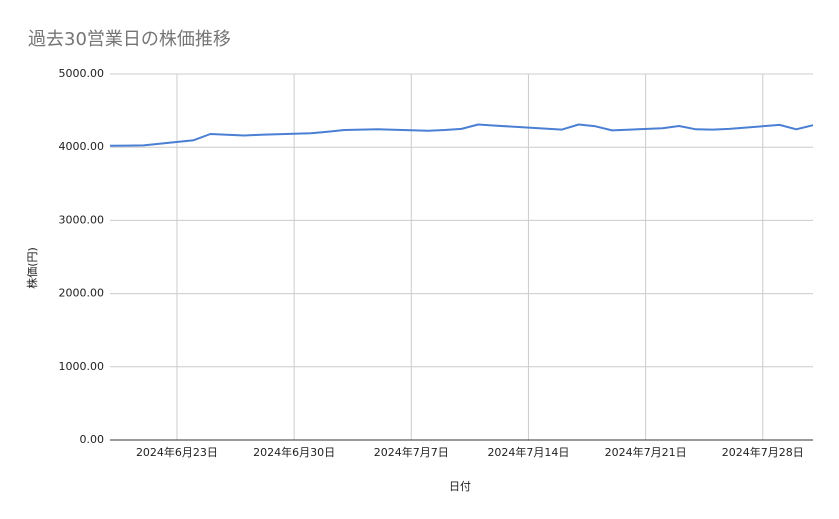 The image size is (839, 519). Describe the element at coordinates (177, 452) in the screenshot. I see `x-tick-label: 2024年6月23日` at that location.